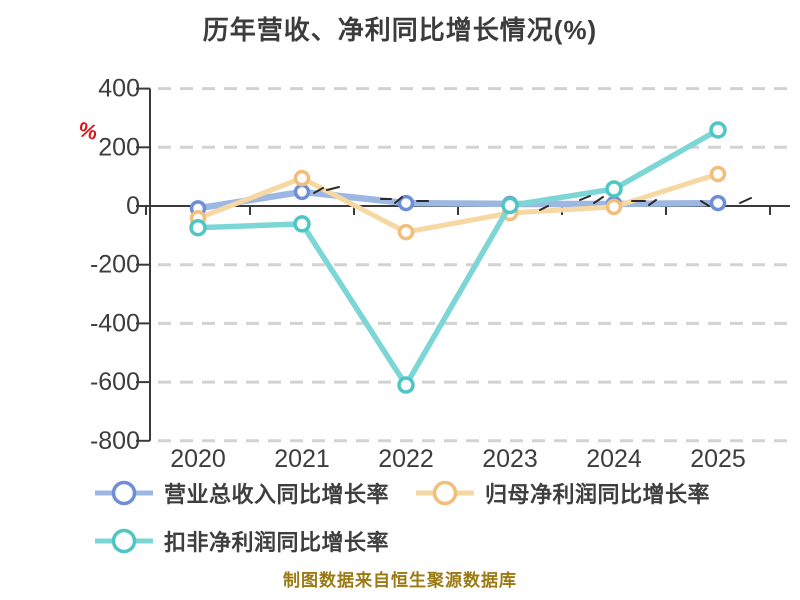 This screenshot has width=800, height=600. I want to click on legend-label-net-profit: 归母净利润同比增长率, so click(598, 494).